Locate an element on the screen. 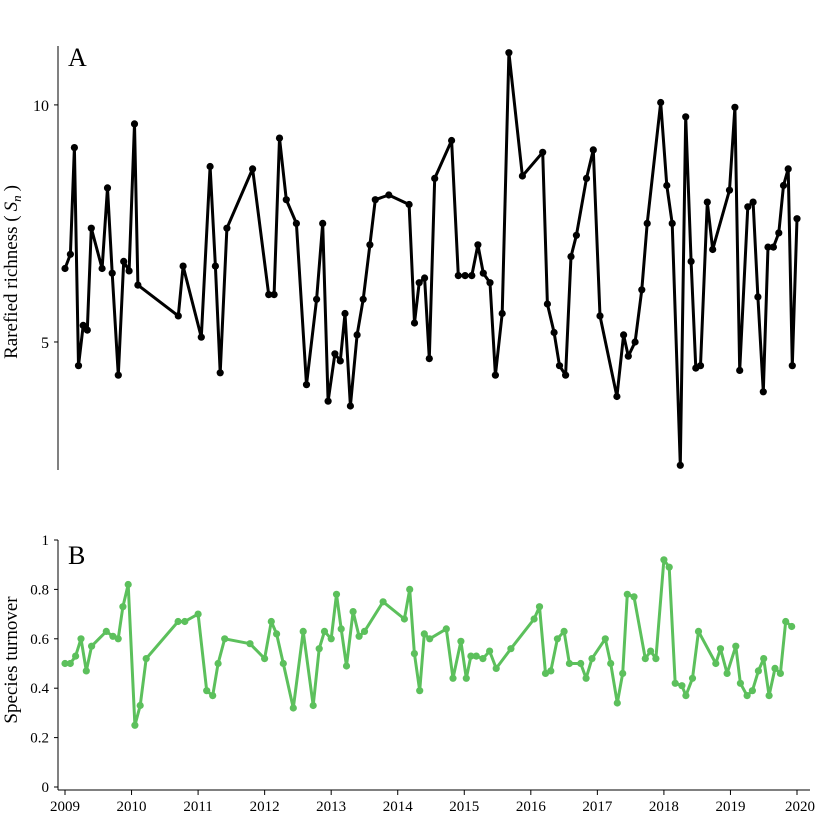 Image resolution: width=816 pixels, height=816 pixels. panel-a-y-tick-label: 10 is located at coordinates (41, 106).